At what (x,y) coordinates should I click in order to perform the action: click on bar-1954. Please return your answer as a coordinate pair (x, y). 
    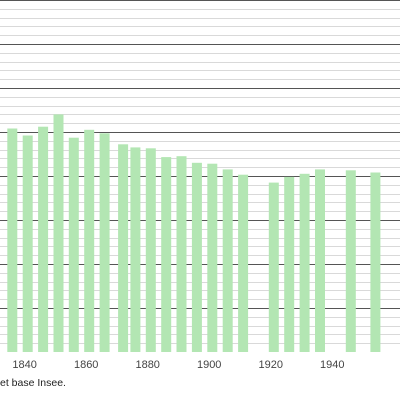
    Looking at the image, I should click on (375, 262).